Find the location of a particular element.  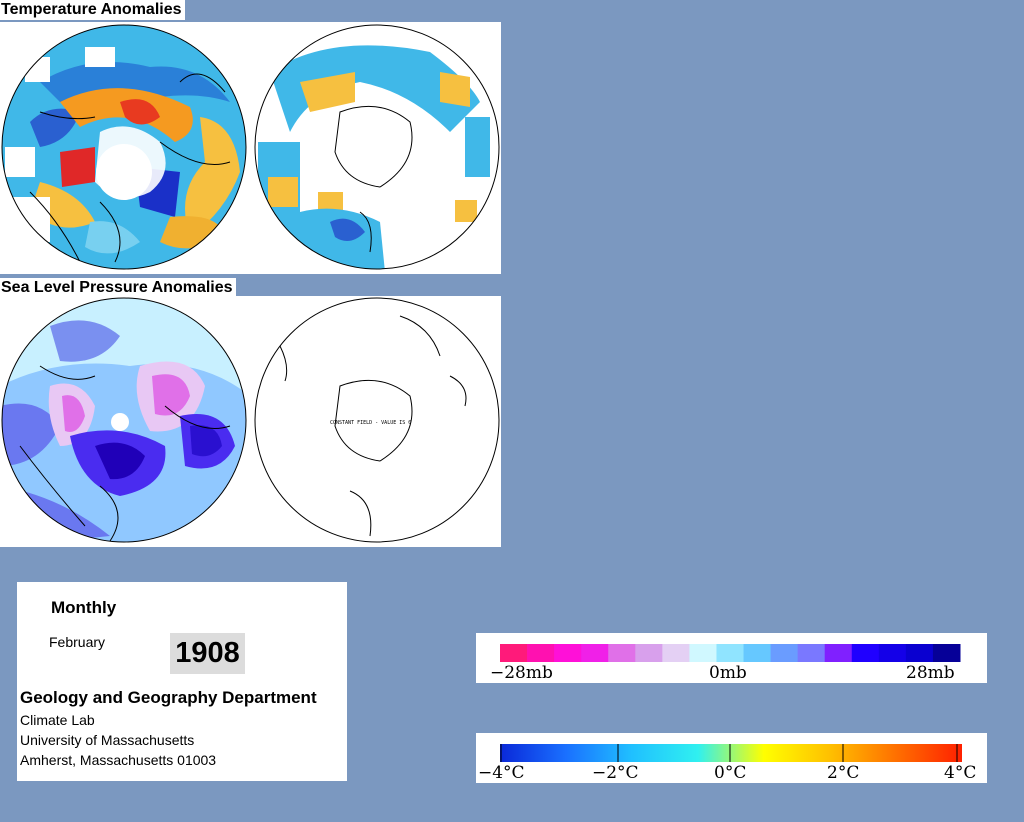

year-label: 1908 is located at coordinates (207, 653).